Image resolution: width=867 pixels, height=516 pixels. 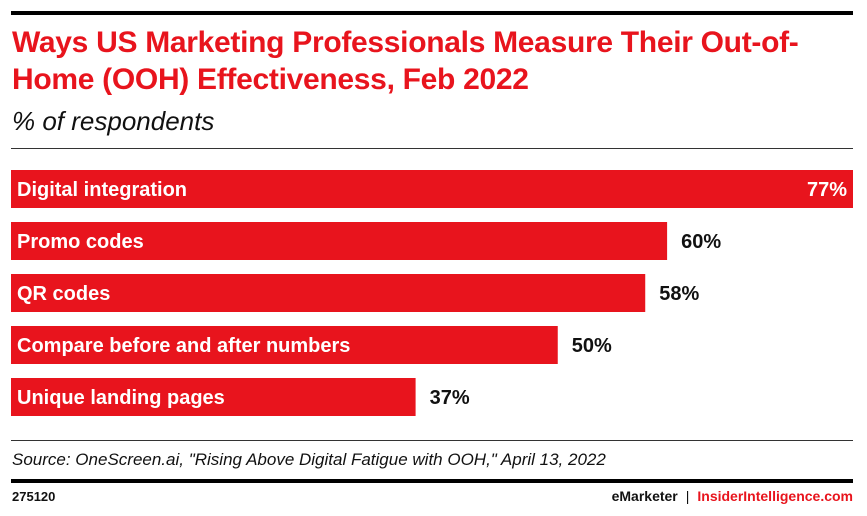 What do you see at coordinates (592, 346) in the screenshot?
I see `value-label-3: 50%` at bounding box center [592, 346].